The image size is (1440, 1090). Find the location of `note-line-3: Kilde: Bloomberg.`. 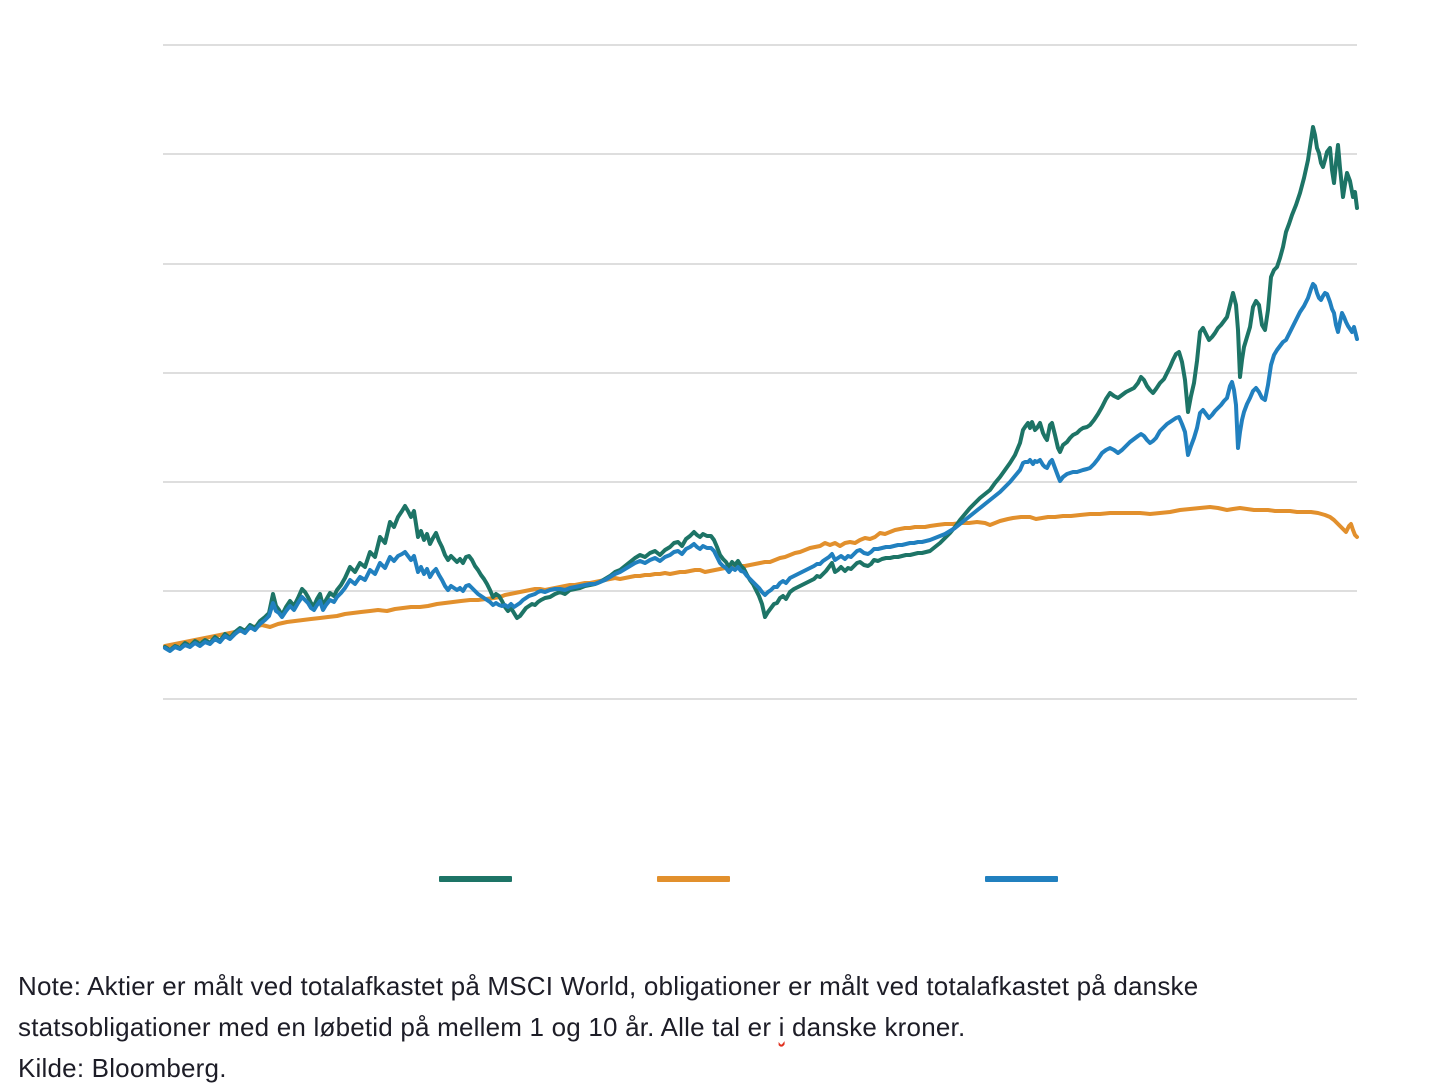

note-line-3: Kilde: Bloomberg. is located at coordinates (122, 1068).